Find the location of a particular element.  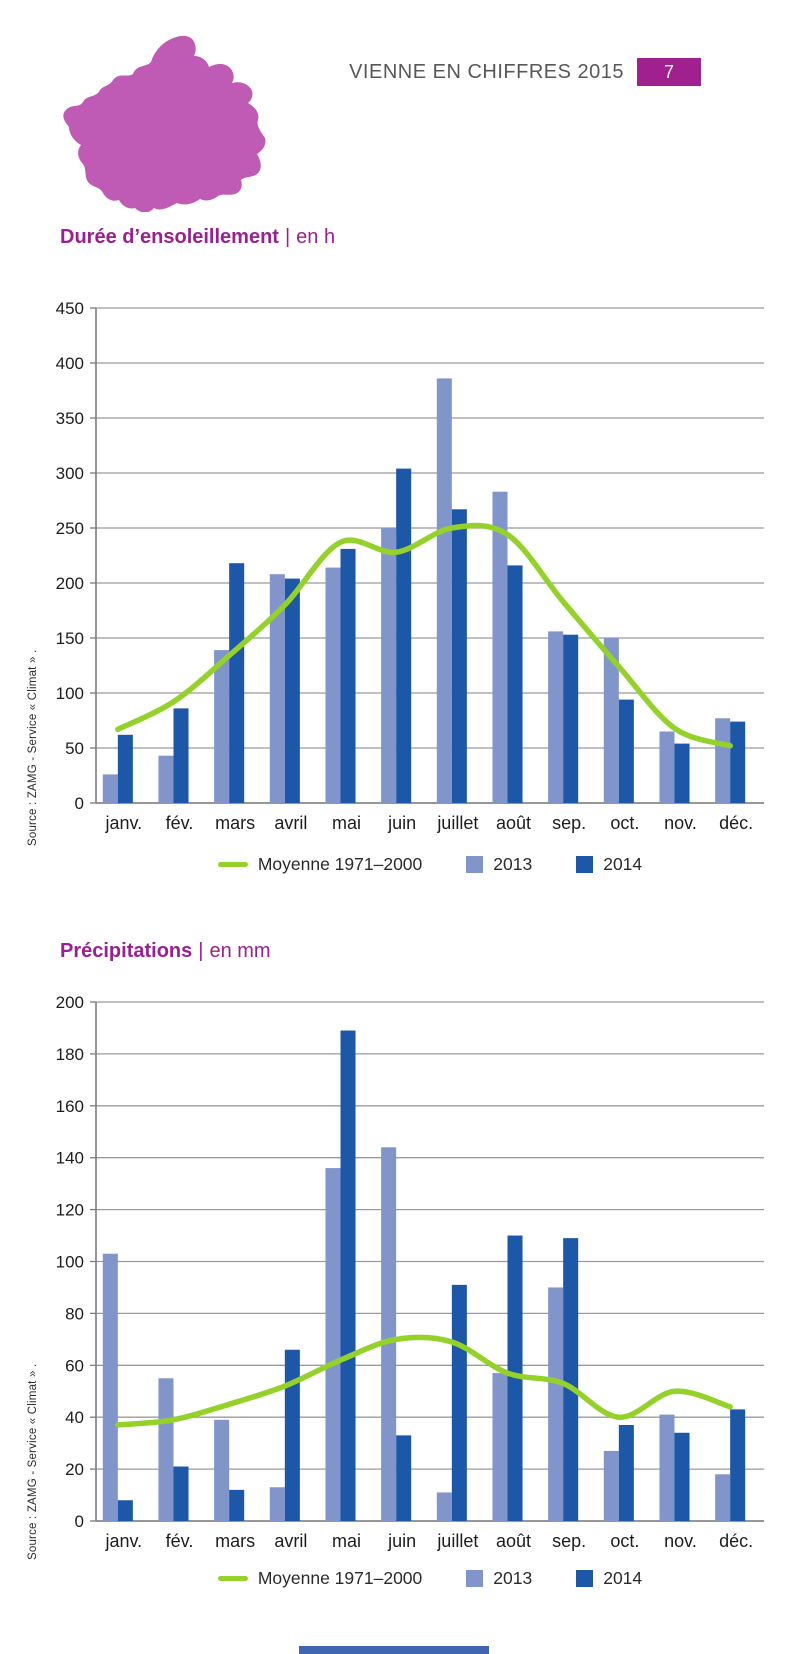

bar-2014-nov. is located at coordinates (682, 773).